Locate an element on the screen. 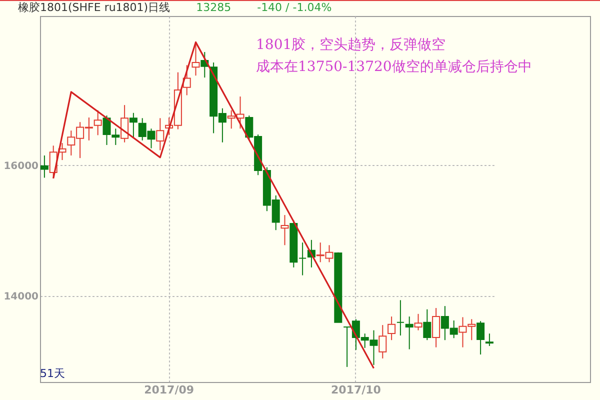 The height and width of the screenshot is (400, 600). annotation: 51天 is located at coordinates (52, 373).